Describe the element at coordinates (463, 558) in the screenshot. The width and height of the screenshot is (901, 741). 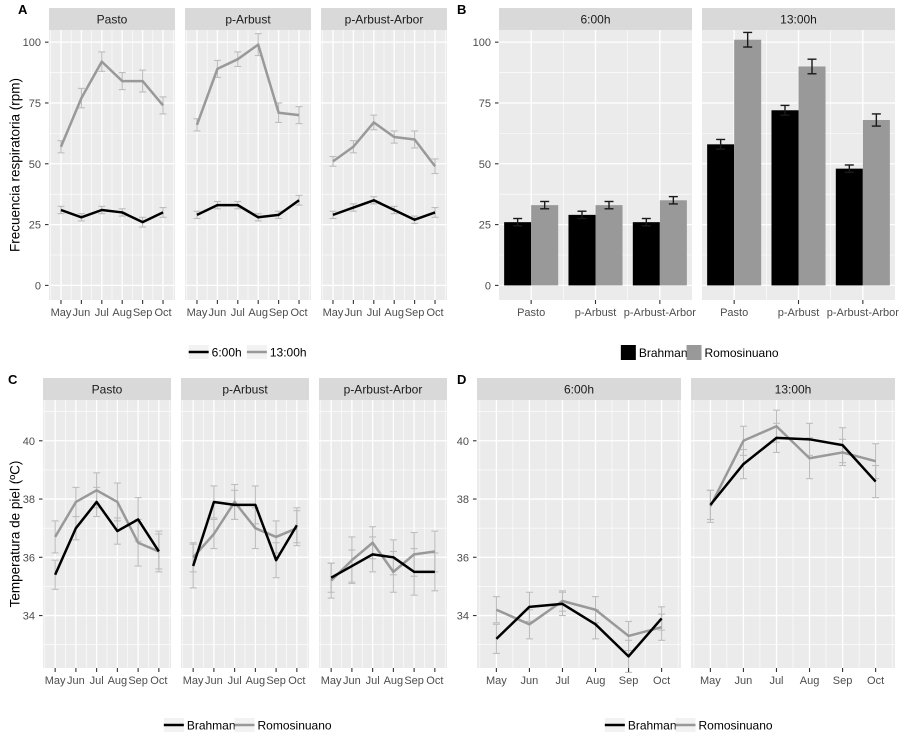
I see `svg-text: 36` at that location.